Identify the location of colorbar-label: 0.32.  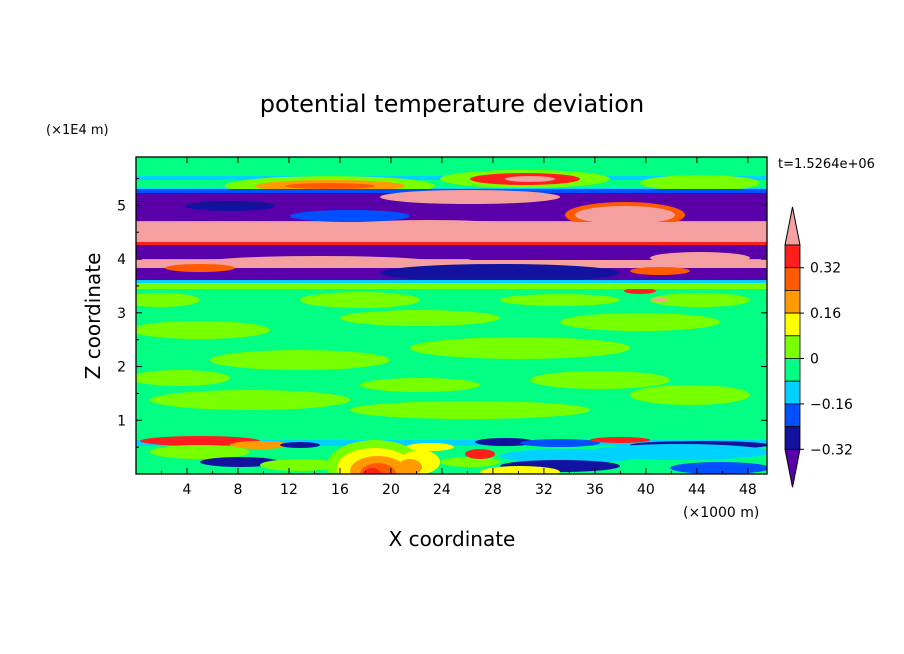
(825, 269).